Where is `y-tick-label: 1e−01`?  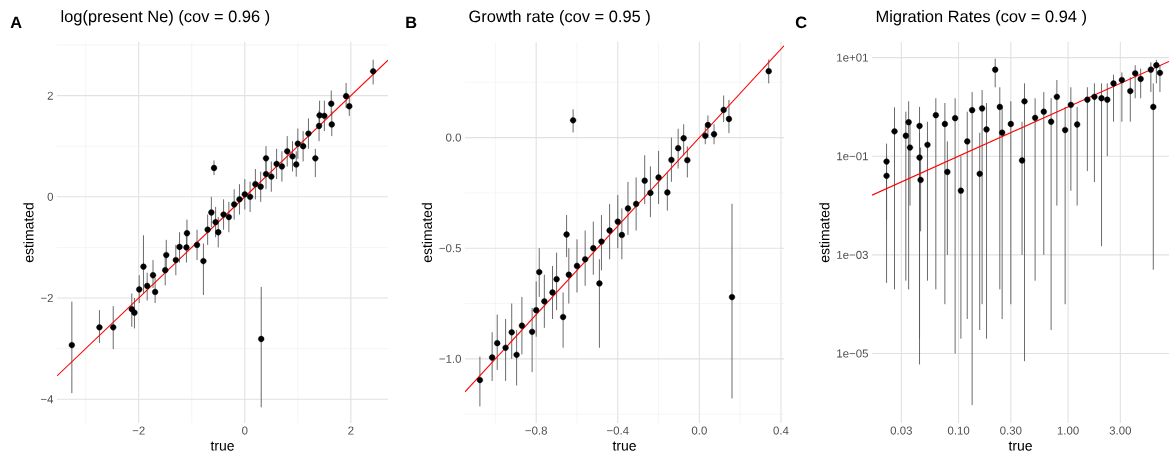 y-tick-label: 1e−01 is located at coordinates (852, 156).